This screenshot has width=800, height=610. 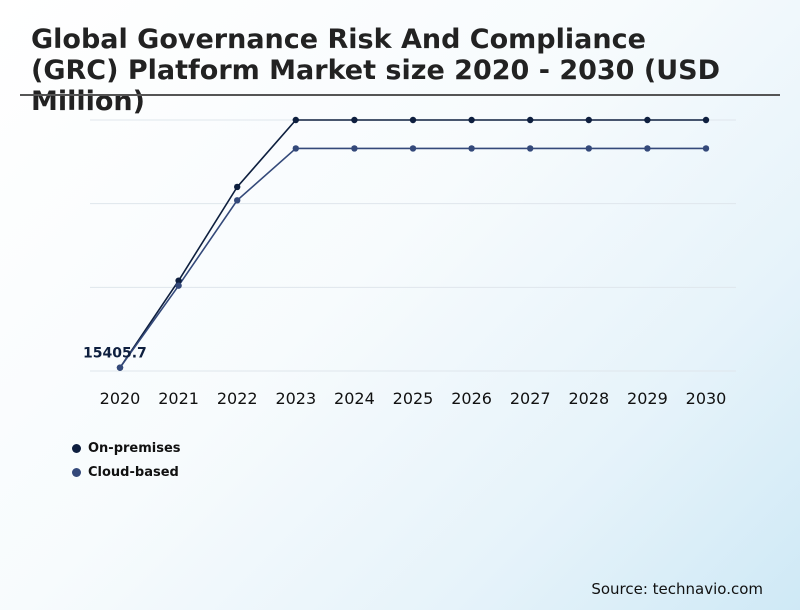 What do you see at coordinates (133, 472) in the screenshot?
I see `legend-label-cloud-based: Cloud-based` at bounding box center [133, 472].